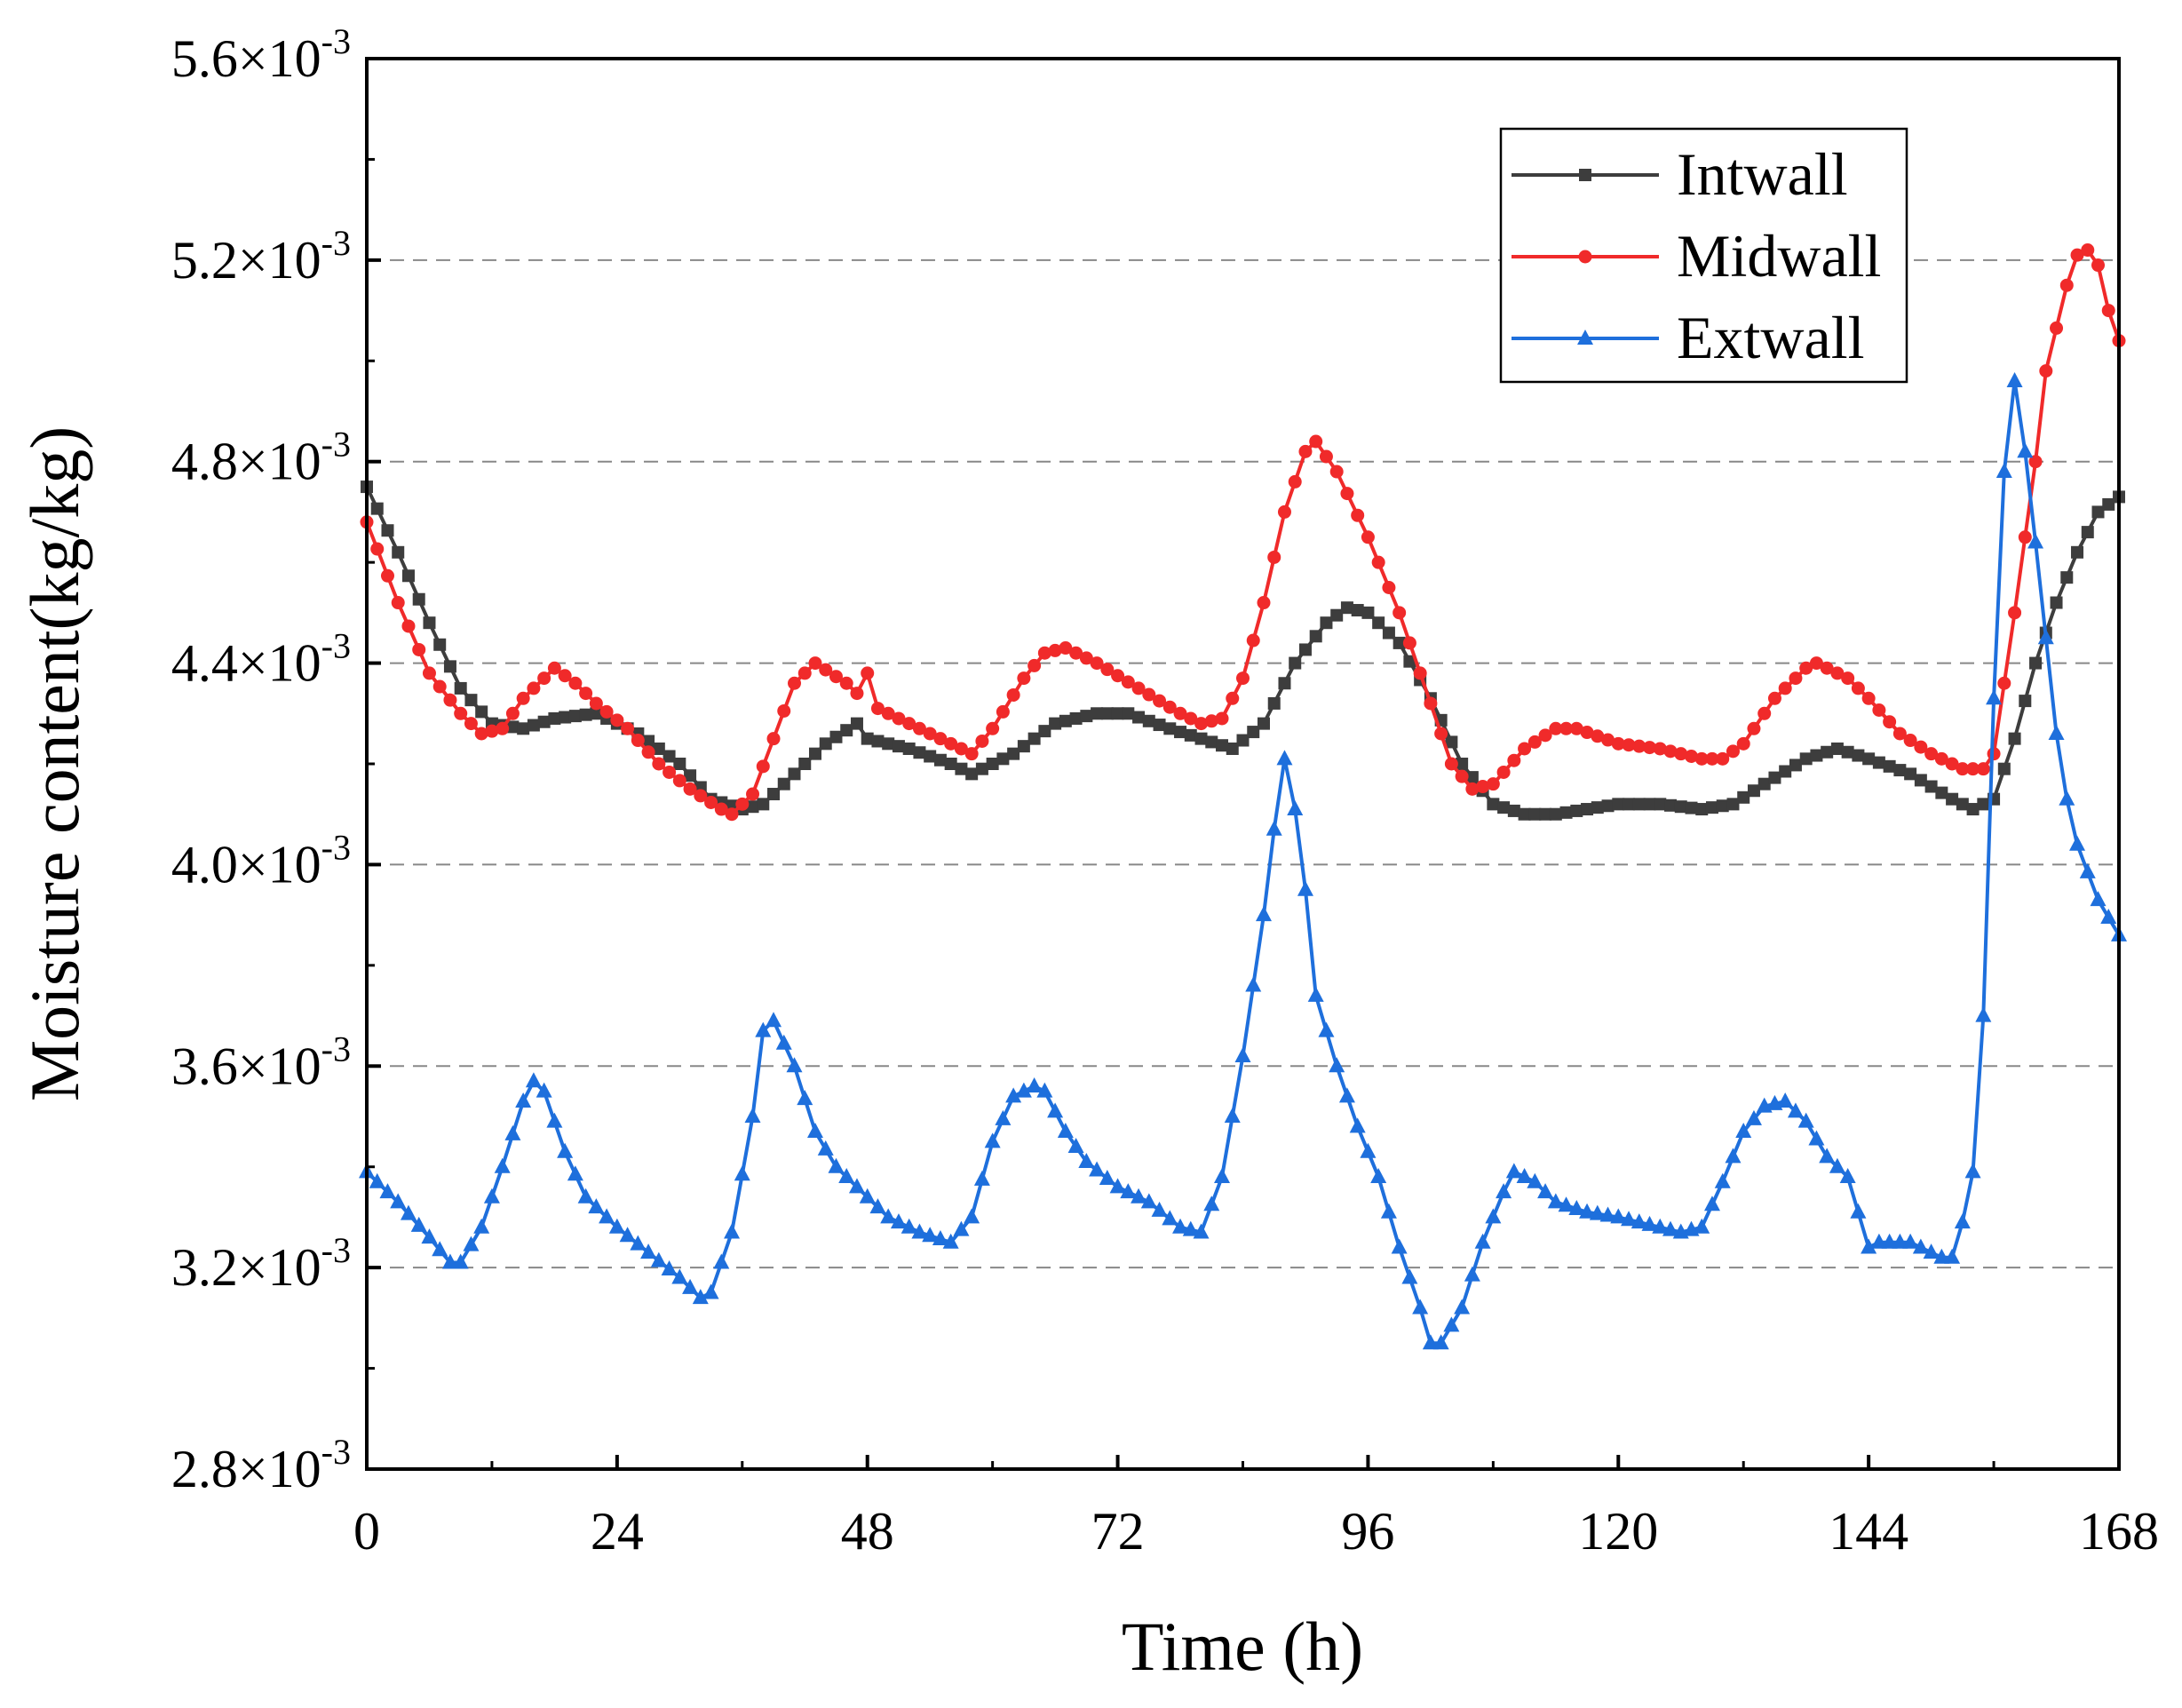 The width and height of the screenshot is (2182, 1708). What do you see at coordinates (1763, 174) in the screenshot?
I see `legend-label: Intwall` at bounding box center [1763, 174].